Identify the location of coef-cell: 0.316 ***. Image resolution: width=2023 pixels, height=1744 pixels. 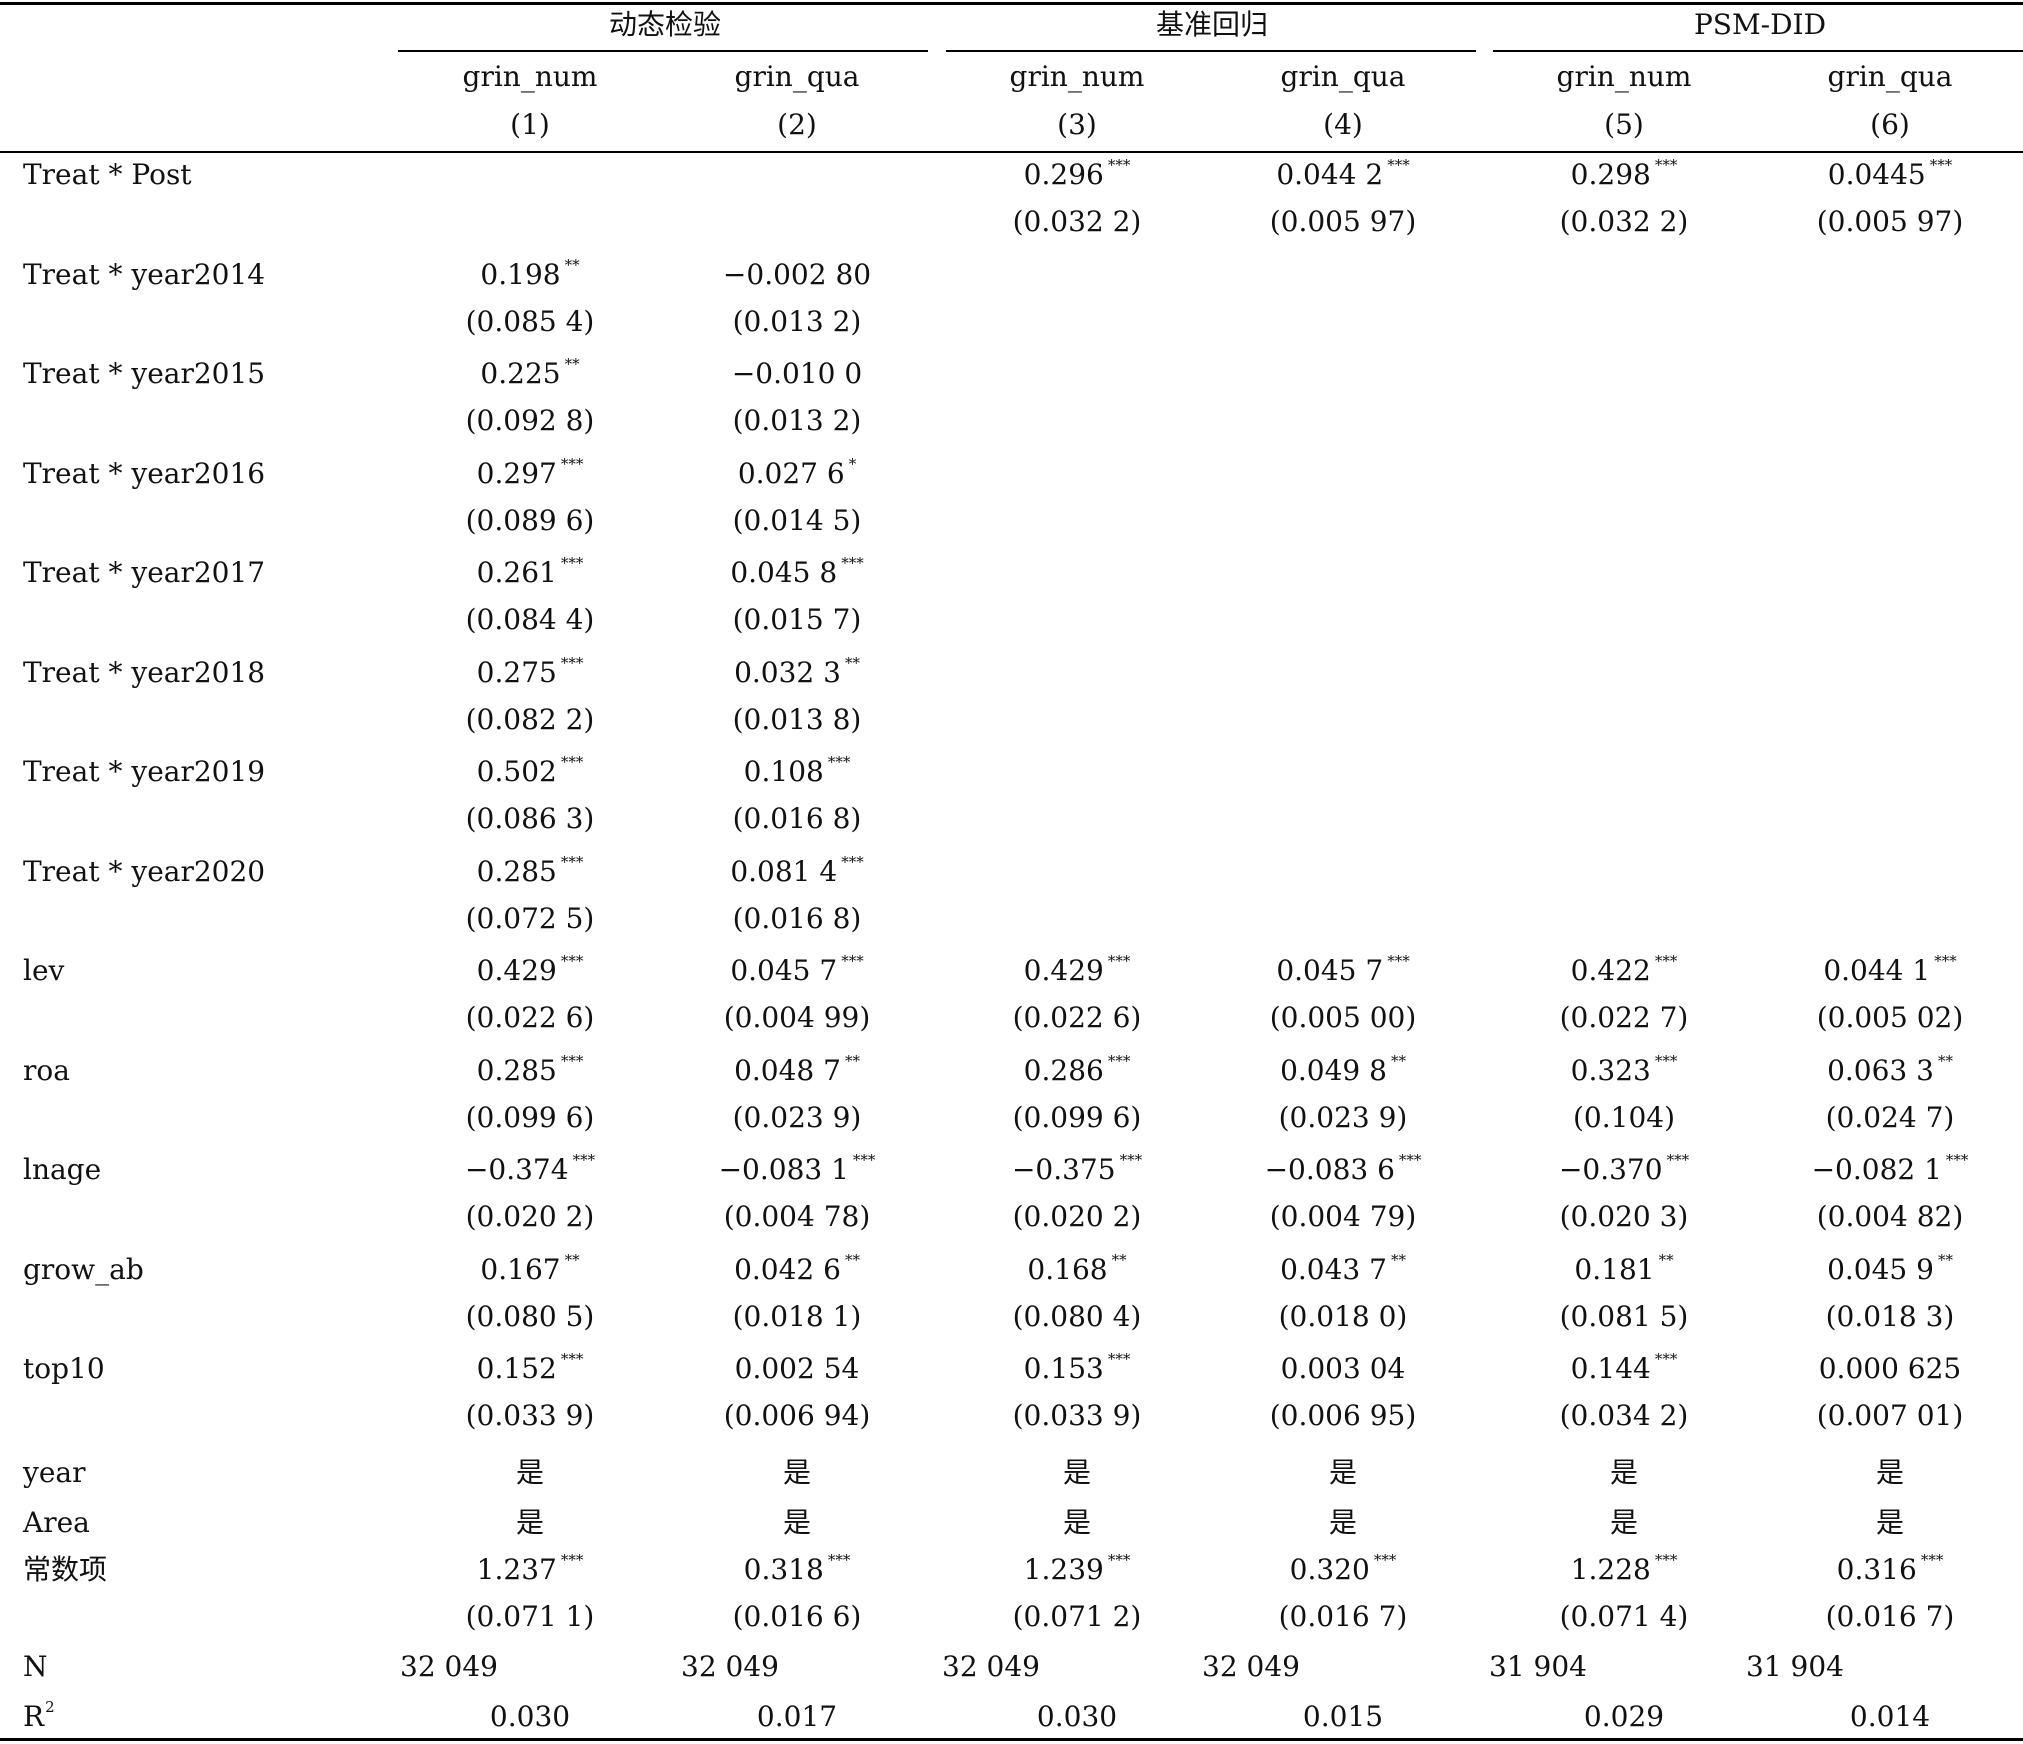
(1890, 1571).